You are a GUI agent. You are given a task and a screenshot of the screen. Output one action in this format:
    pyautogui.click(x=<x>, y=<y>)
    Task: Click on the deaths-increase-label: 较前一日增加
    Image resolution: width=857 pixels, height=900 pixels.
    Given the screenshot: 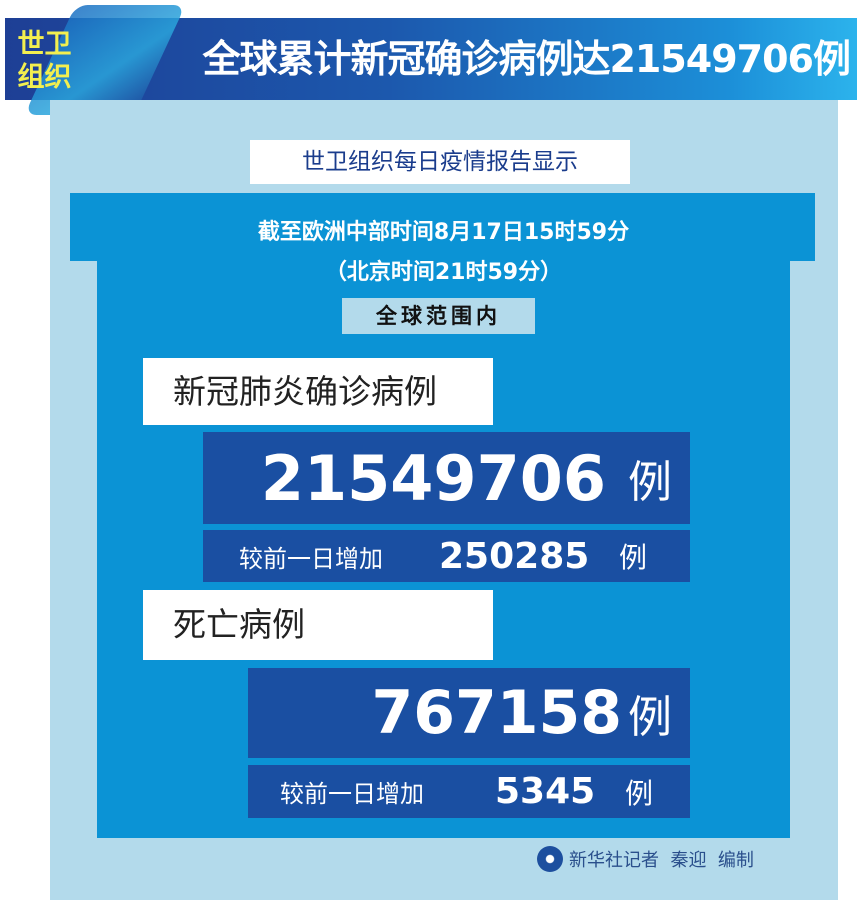 What is the action you would take?
    pyautogui.click(x=352, y=794)
    